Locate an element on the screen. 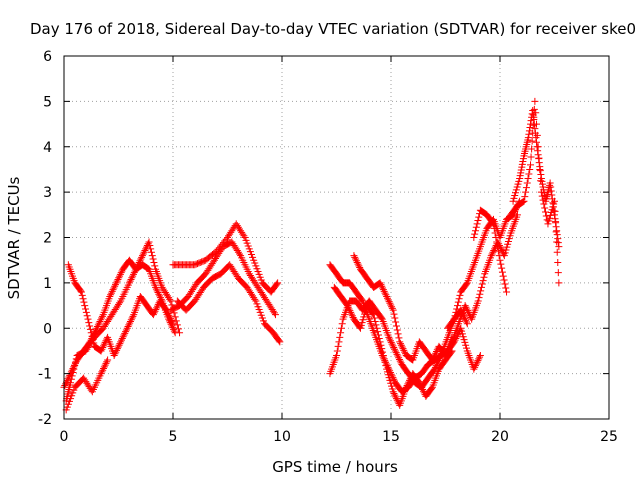 The width and height of the screenshot is (640, 480). series-pass-c is located at coordinates (120, 310).